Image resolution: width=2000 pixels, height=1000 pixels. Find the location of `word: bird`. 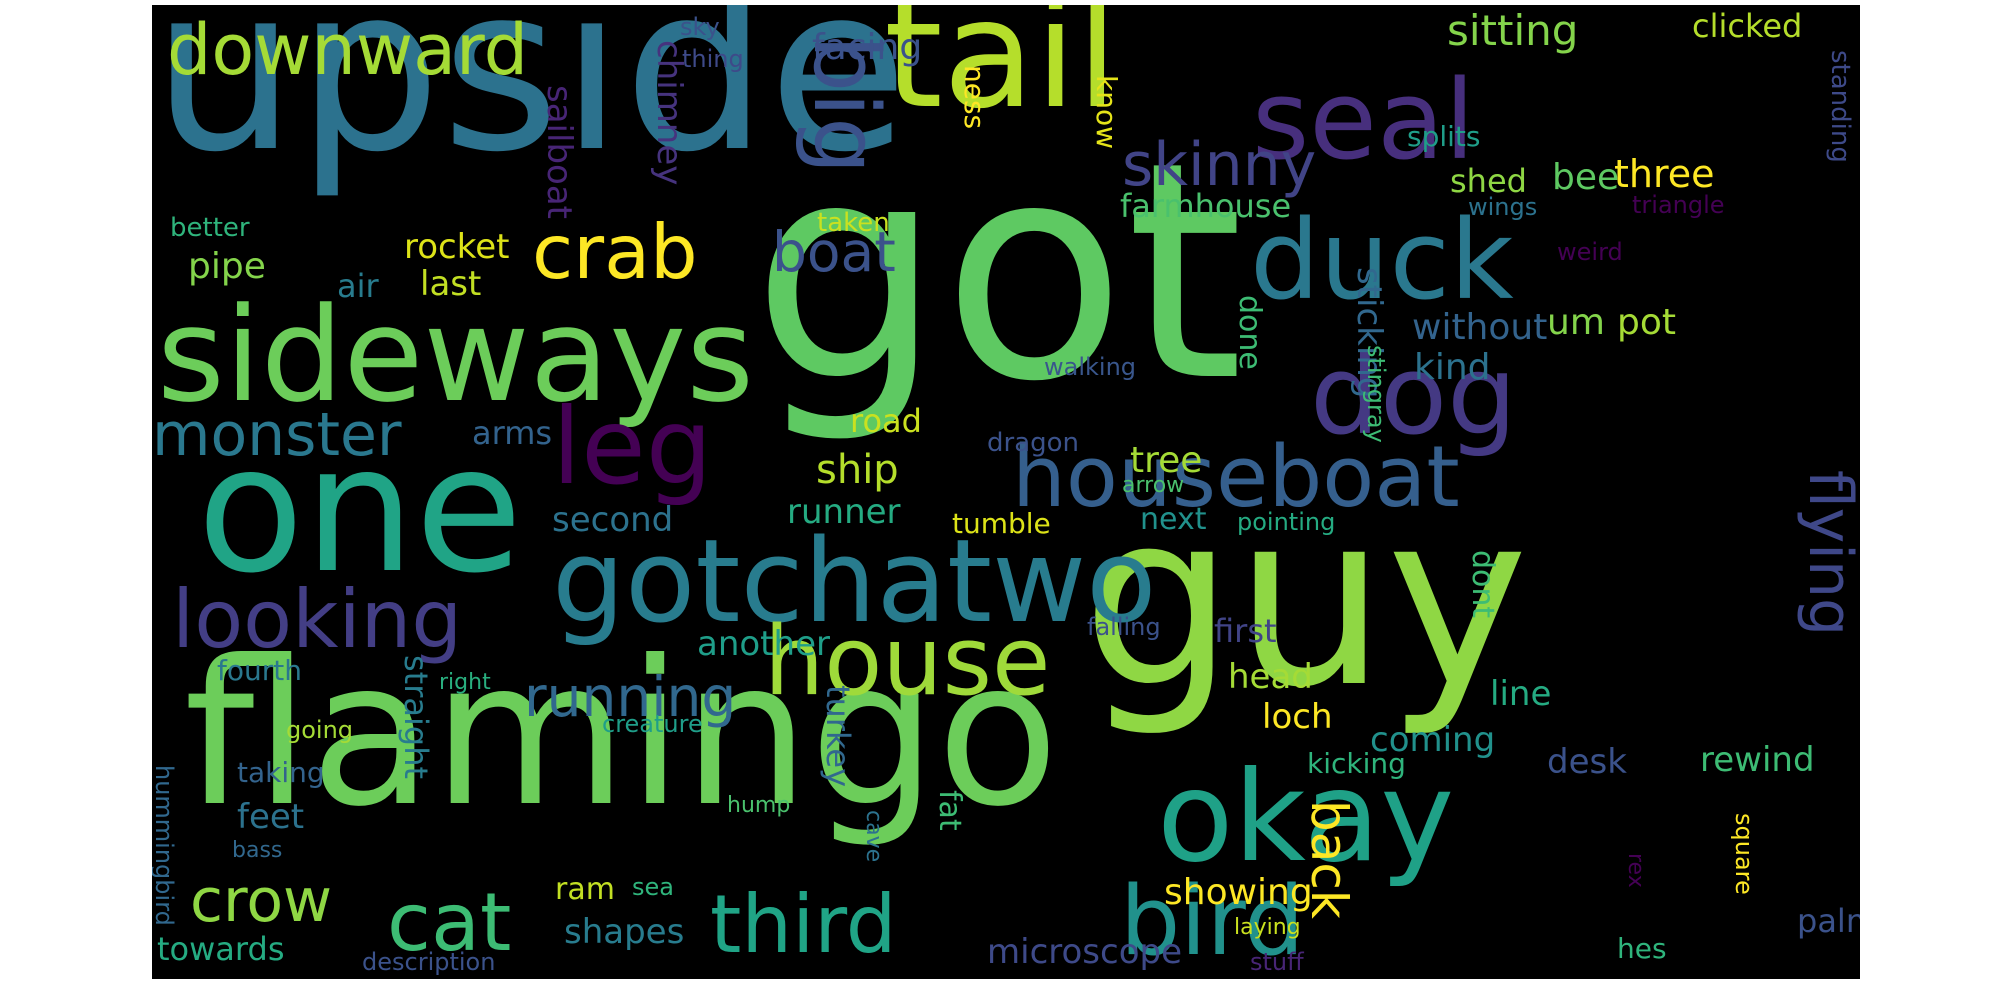

word: bird is located at coordinates (1212, 922).